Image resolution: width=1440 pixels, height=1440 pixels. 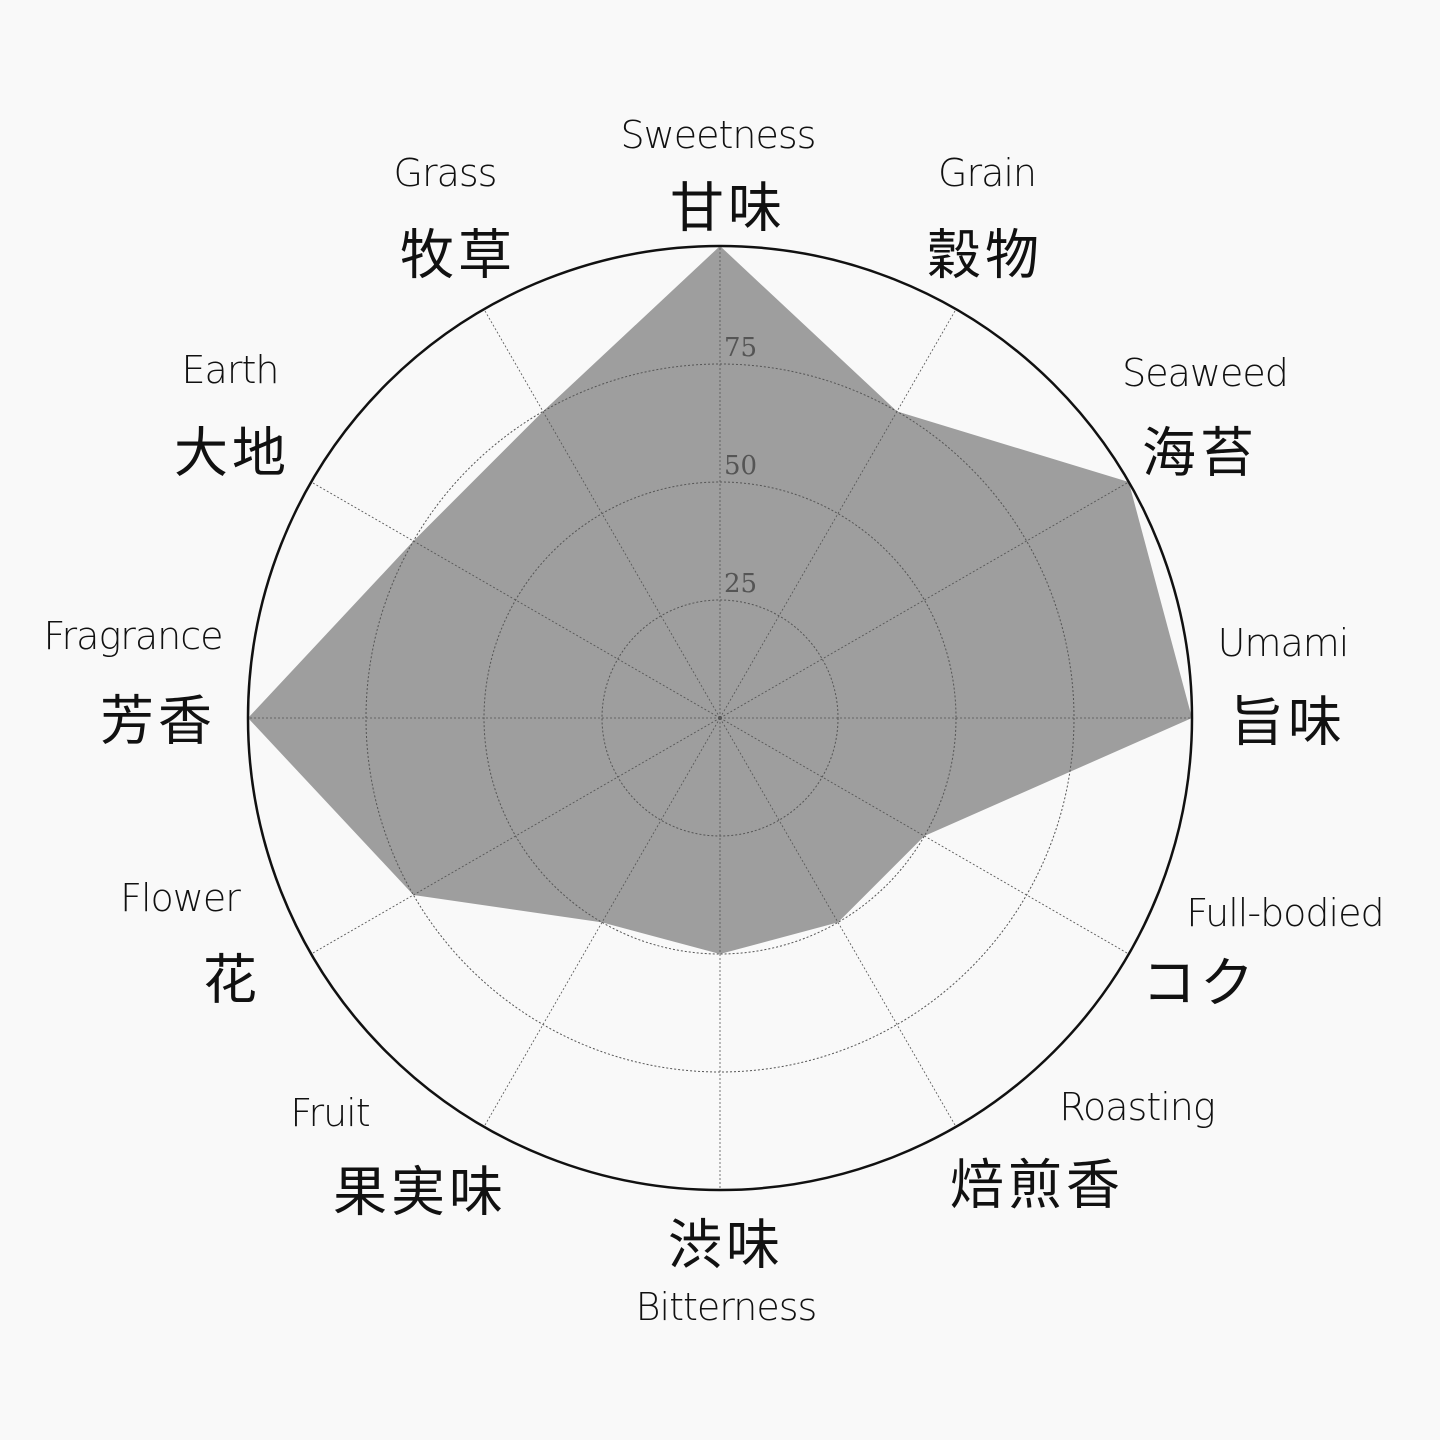 What do you see at coordinates (1200, 453) in the screenshot?
I see `axis-label-jp: 海苔` at bounding box center [1200, 453].